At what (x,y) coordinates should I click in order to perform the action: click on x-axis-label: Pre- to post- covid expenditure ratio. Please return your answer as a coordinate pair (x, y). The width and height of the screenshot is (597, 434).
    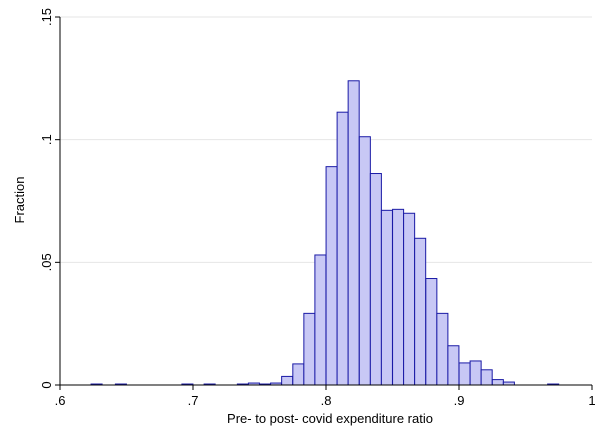
    Looking at the image, I should click on (330, 418).